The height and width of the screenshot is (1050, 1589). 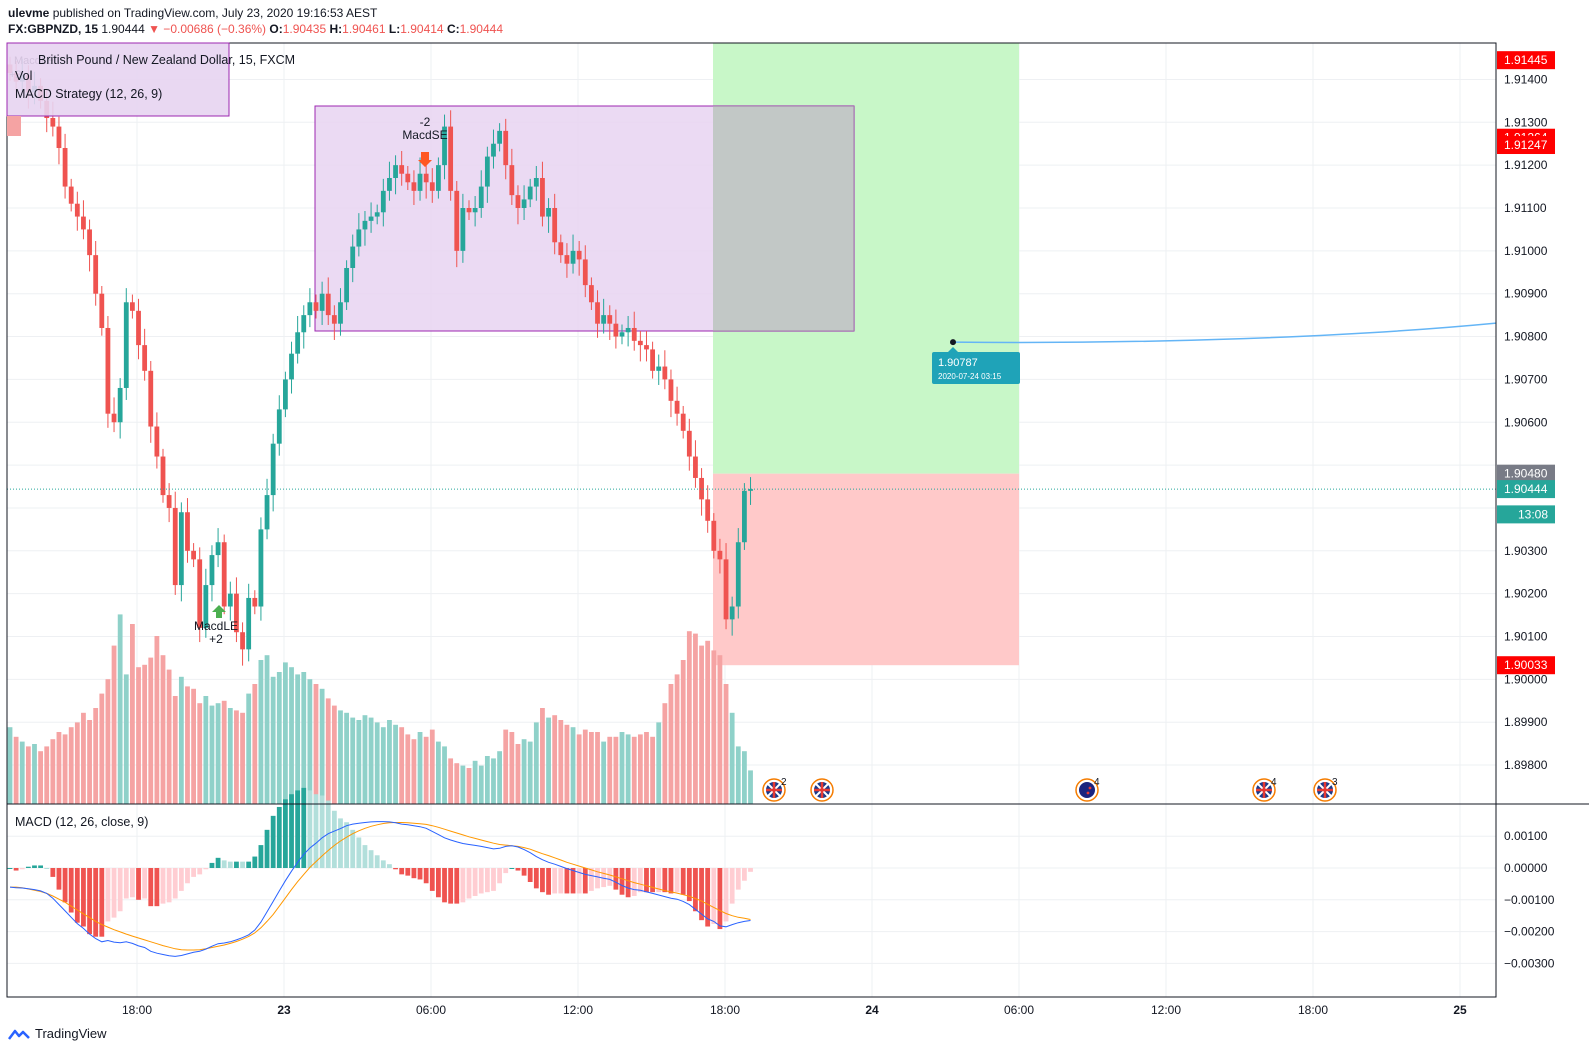 What do you see at coordinates (1214, 353) in the screenshot?
I see `forecast: 1.90787 2020-07-24 03:15` at bounding box center [1214, 353].